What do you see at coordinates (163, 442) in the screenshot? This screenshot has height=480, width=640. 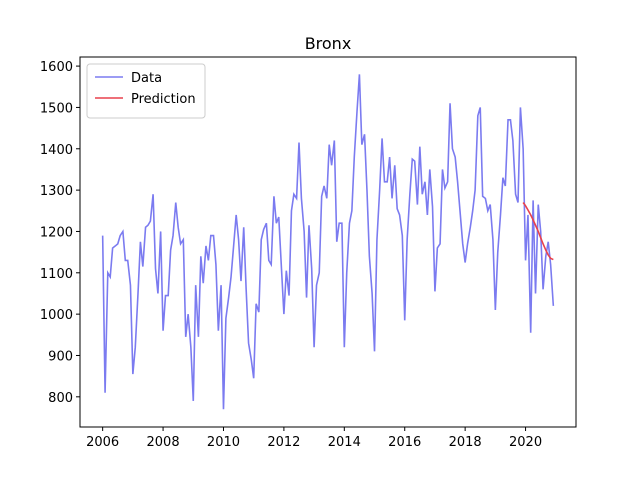 I see `x-tick-label: 2008` at bounding box center [163, 442].